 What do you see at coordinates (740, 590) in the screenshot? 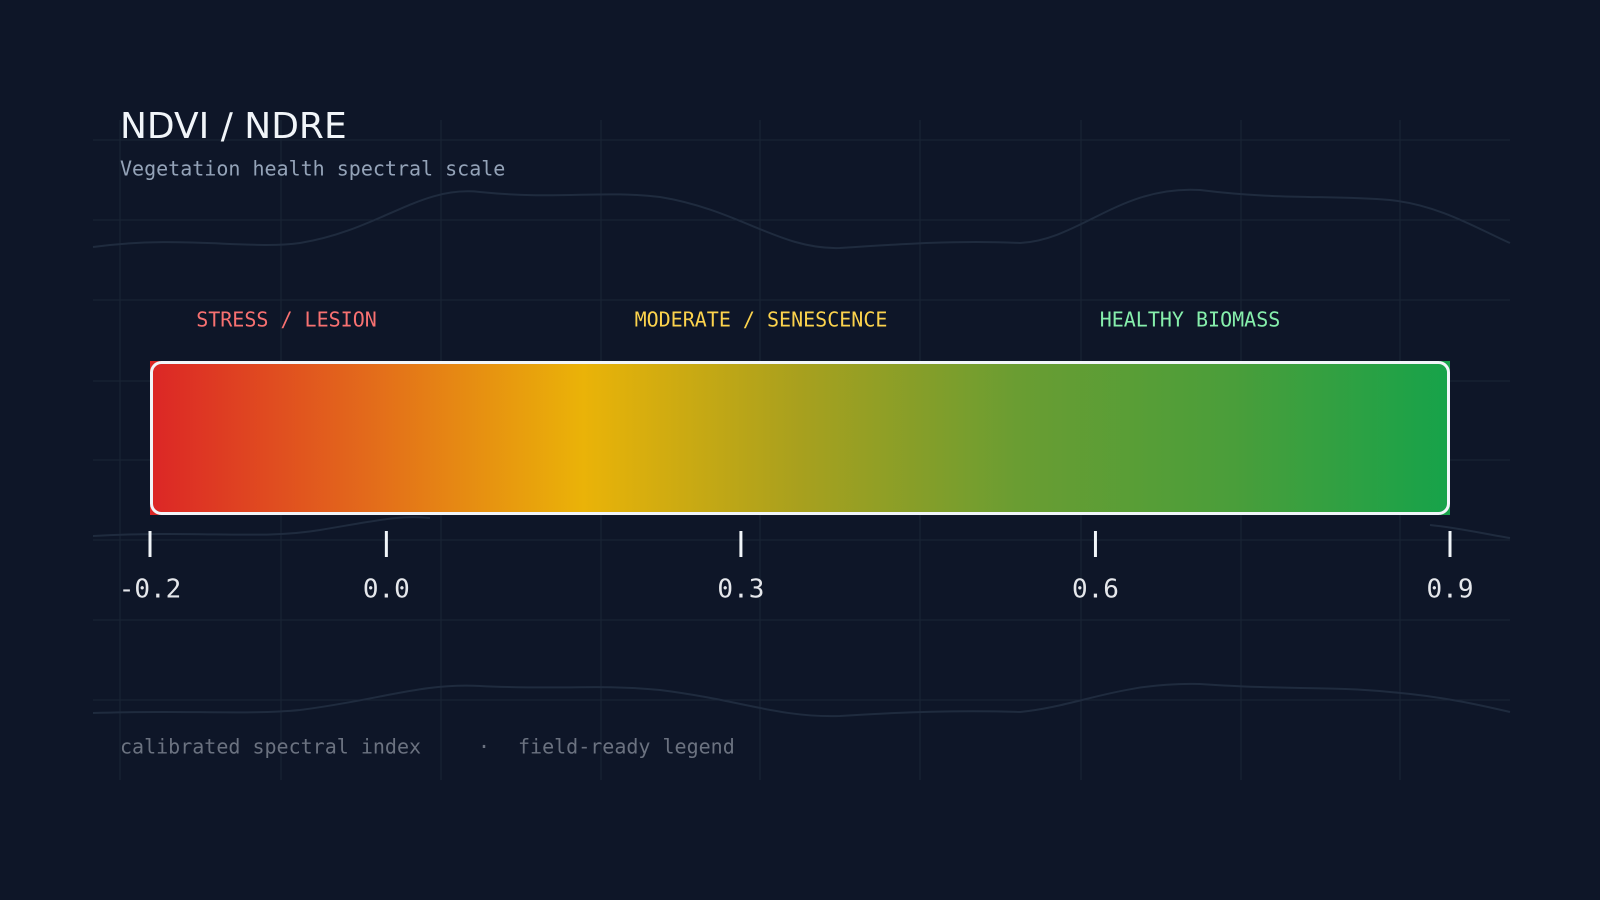
I see `tick-label: 0.3` at bounding box center [740, 590].